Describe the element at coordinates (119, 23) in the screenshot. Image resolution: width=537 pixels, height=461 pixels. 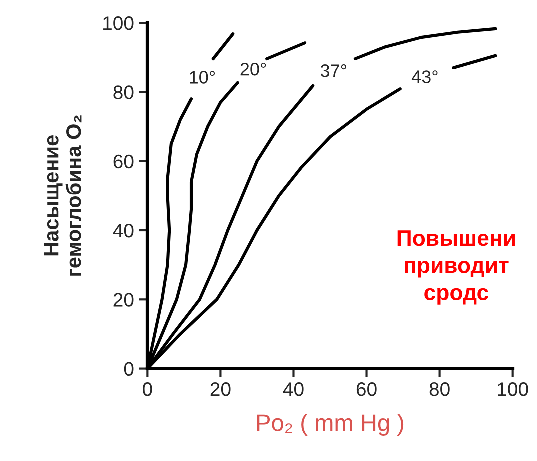
I see `y-tick-label: 100` at that location.